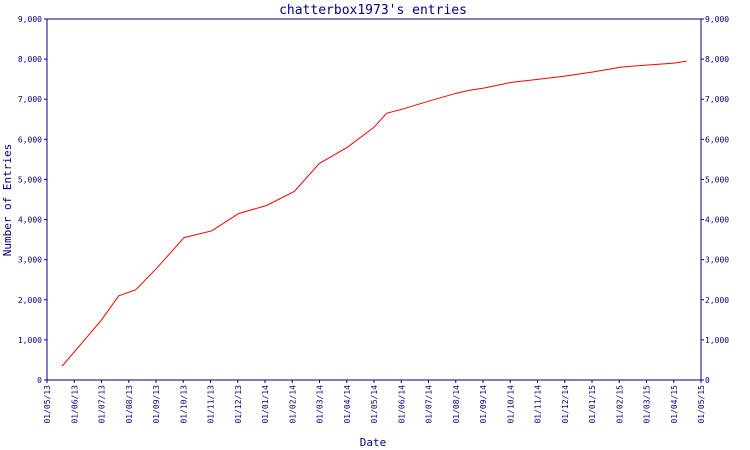 The image size is (750, 450). Describe the element at coordinates (238, 404) in the screenshot. I see `x-tick-label: 01/12/13` at that location.